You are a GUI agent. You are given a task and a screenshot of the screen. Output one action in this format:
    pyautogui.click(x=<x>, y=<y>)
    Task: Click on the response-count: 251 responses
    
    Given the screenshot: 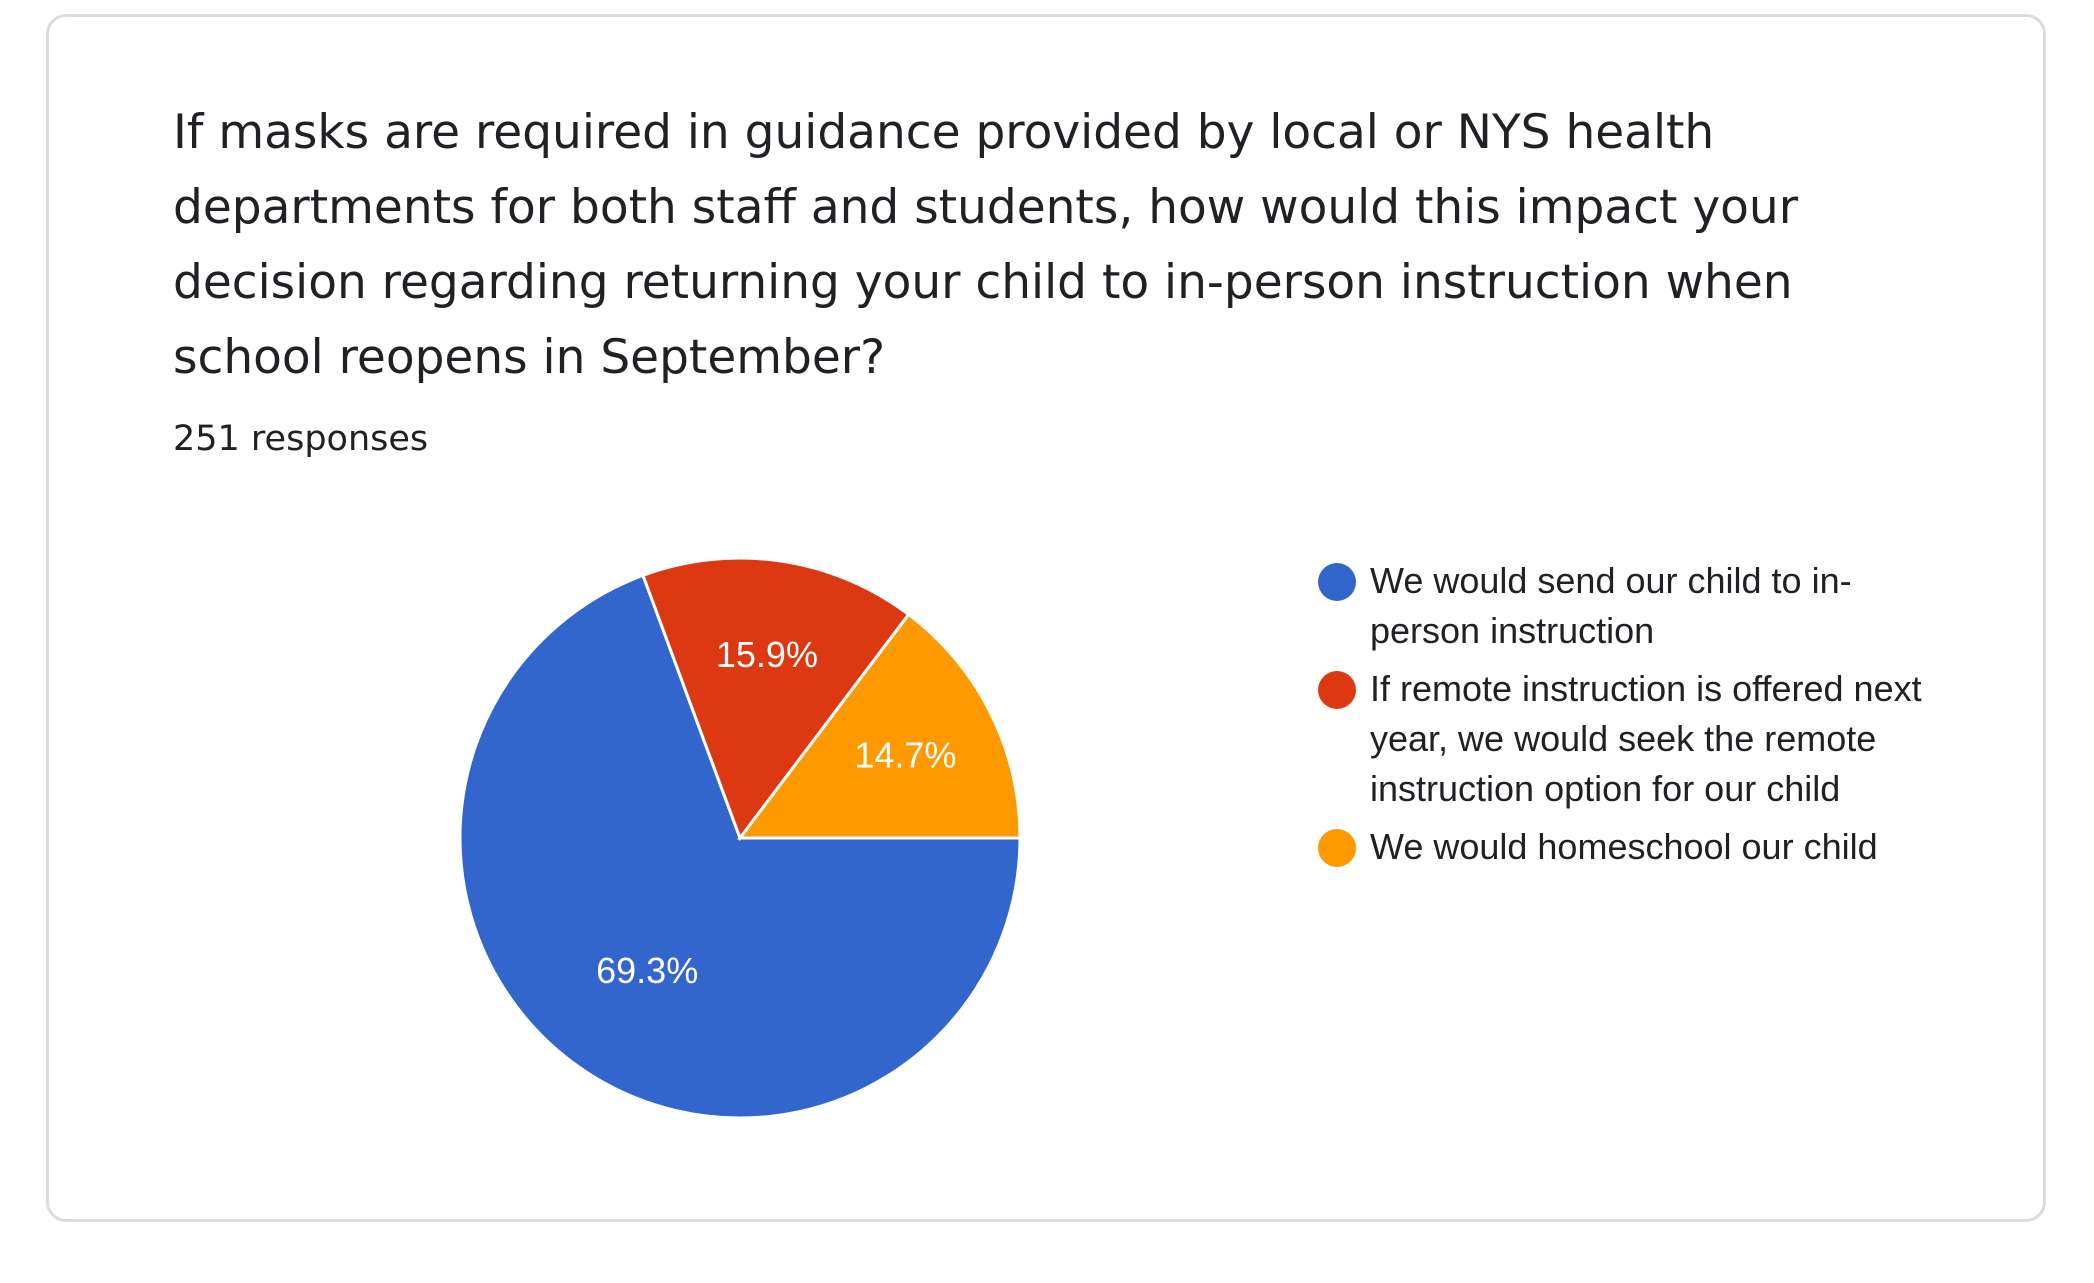 What is the action you would take?
    pyautogui.click(x=301, y=439)
    